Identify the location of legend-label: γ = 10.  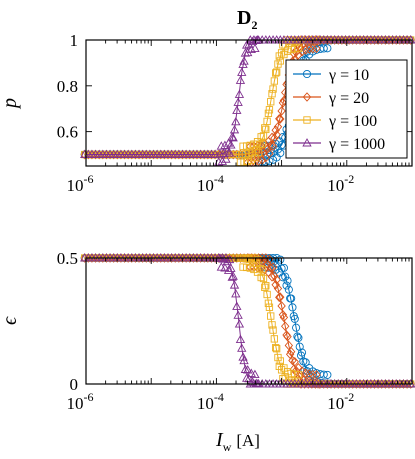
(348, 75).